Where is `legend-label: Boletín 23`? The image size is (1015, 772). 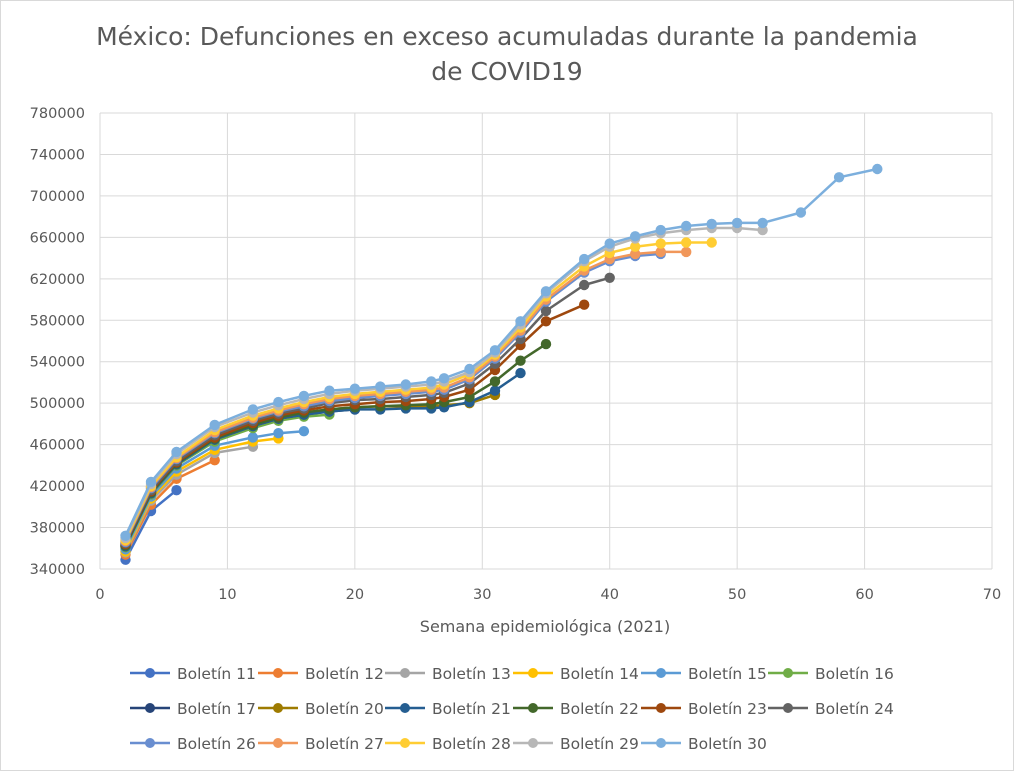 legend-label: Boletín 23 is located at coordinates (727, 709).